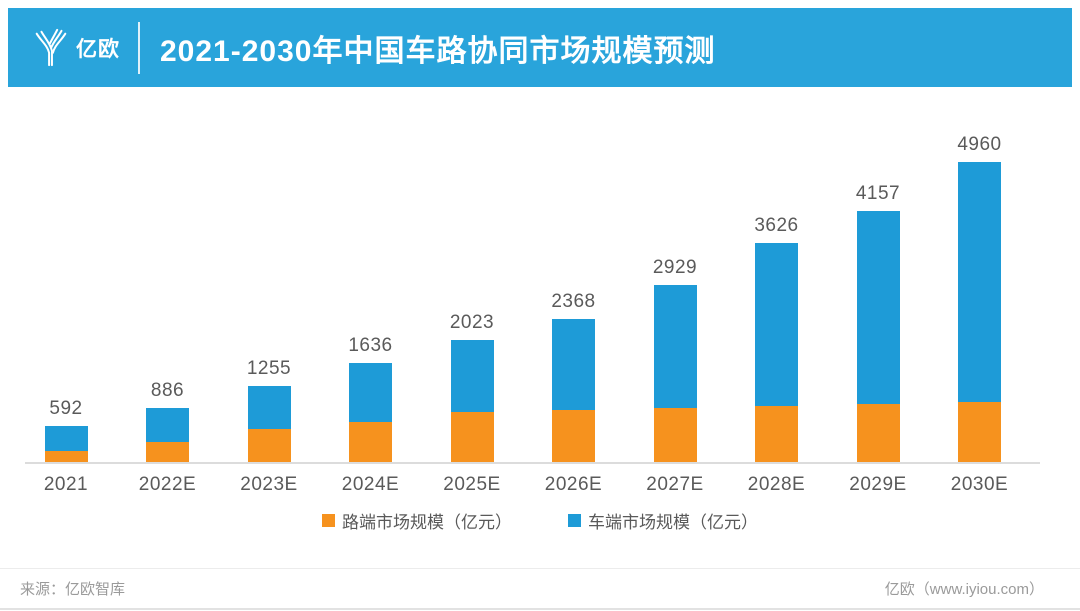 The height and width of the screenshot is (611, 1080). Describe the element at coordinates (573, 484) in the screenshot. I see `x-axis-tick-label: 2026E` at that location.